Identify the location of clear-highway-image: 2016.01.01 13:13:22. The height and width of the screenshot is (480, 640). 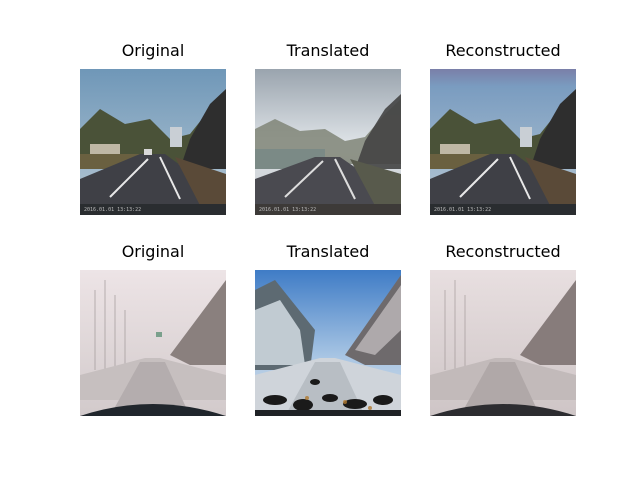
(153, 142).